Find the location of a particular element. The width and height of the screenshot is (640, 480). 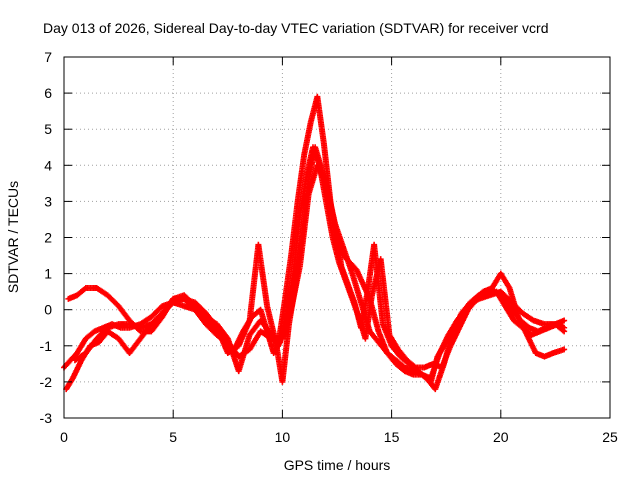

y-tick-label: 1 is located at coordinates (48, 274).